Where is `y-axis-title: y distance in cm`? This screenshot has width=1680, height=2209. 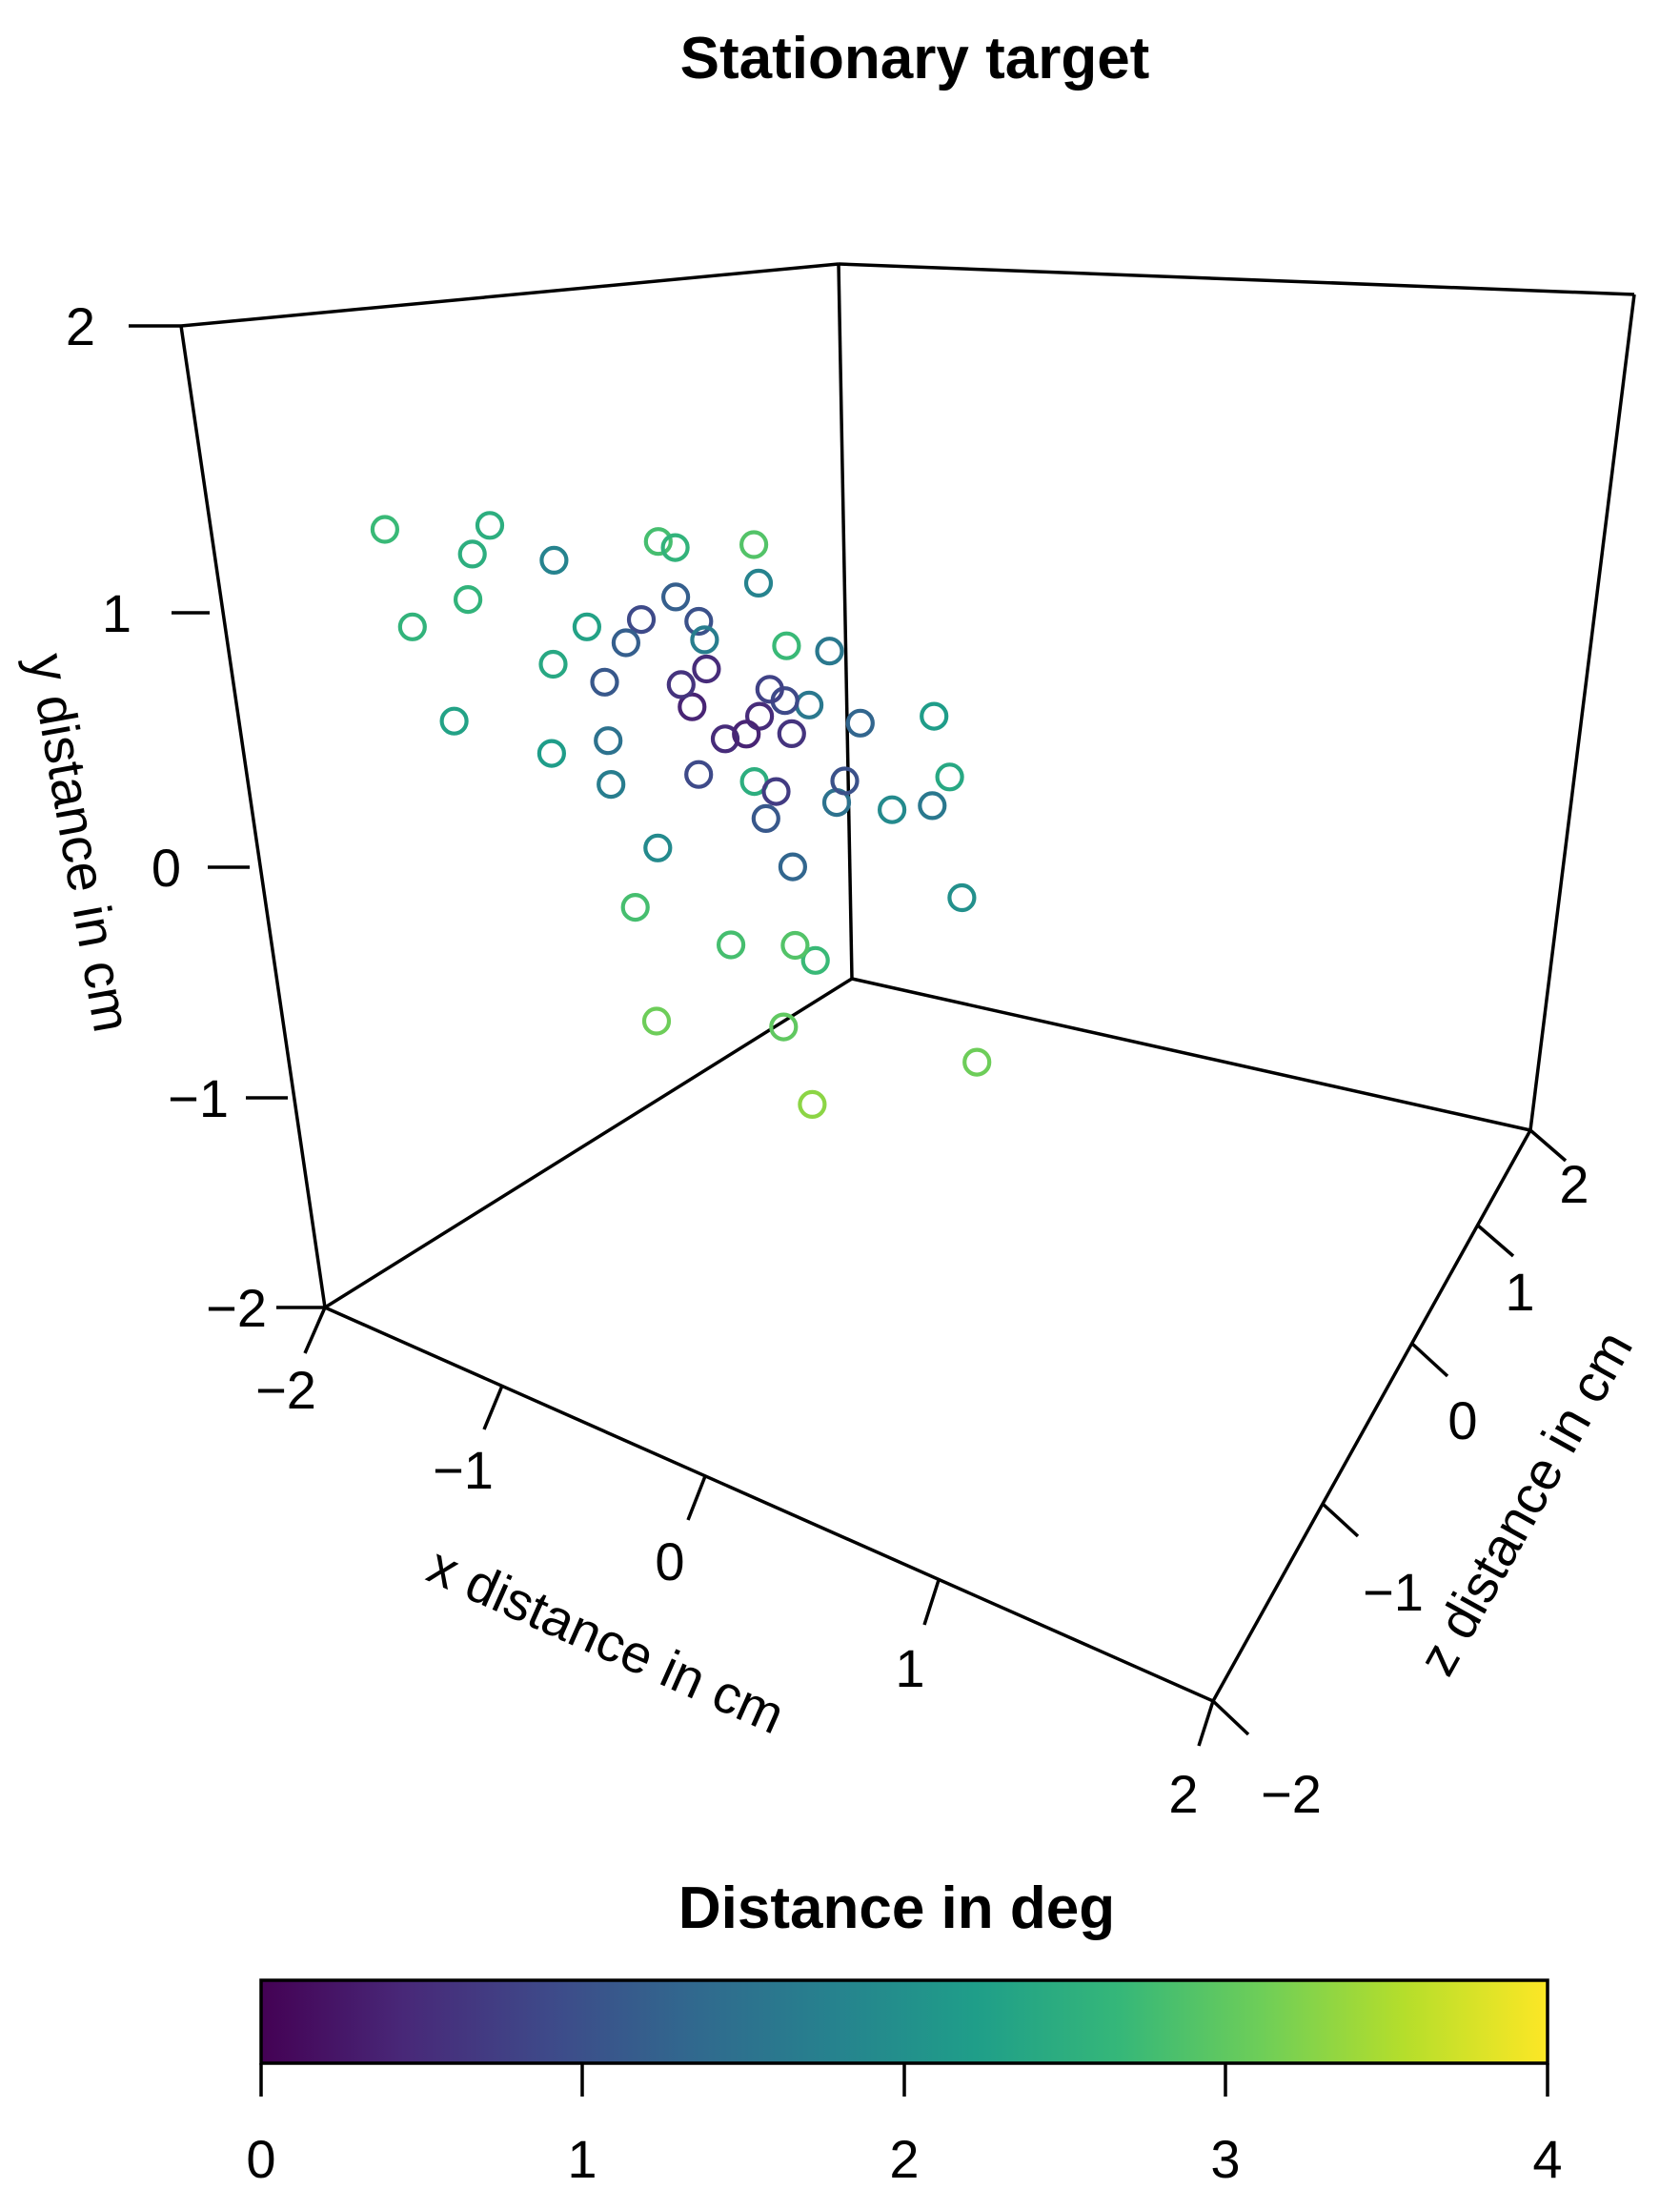 y-axis-title: y distance in cm is located at coordinates (80, 842).